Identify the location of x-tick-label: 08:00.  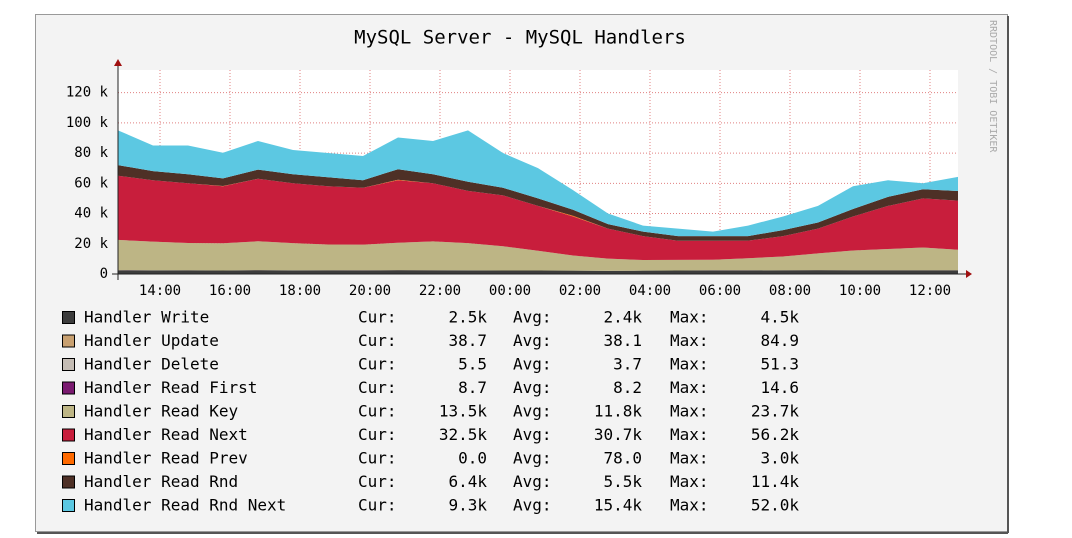
(790, 291).